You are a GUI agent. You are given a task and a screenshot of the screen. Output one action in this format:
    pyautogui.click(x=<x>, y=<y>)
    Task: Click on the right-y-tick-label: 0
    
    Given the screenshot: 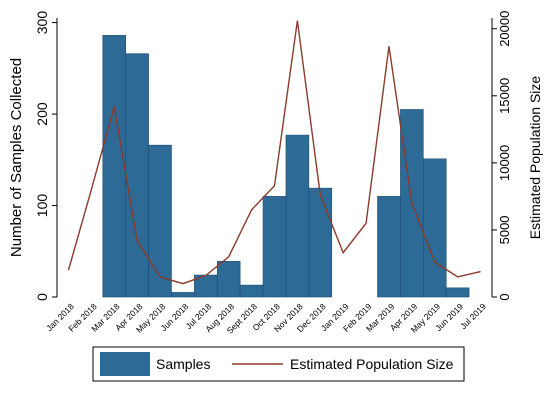 What is the action you would take?
    pyautogui.click(x=504, y=296)
    